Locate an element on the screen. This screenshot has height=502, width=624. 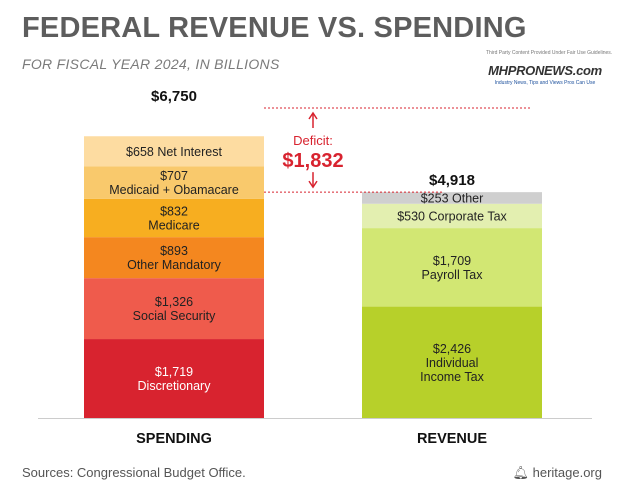
bar-segment-net-interest is located at coordinates (174, 151).